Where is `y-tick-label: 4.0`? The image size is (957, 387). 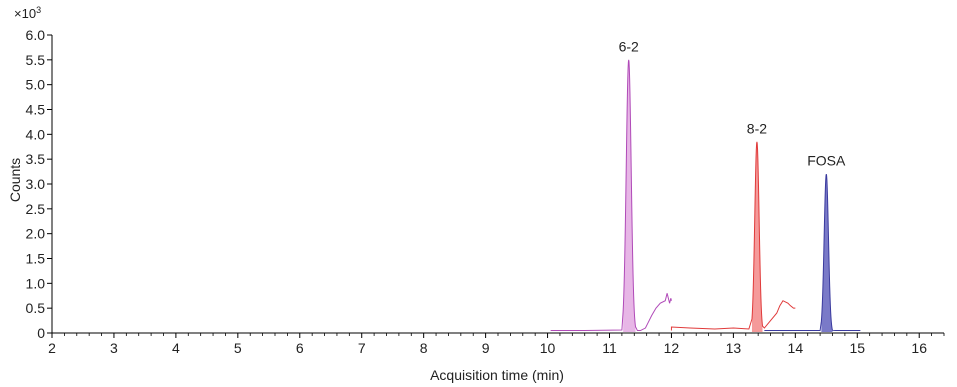
y-tick-label: 4.0 is located at coordinates (36, 134).